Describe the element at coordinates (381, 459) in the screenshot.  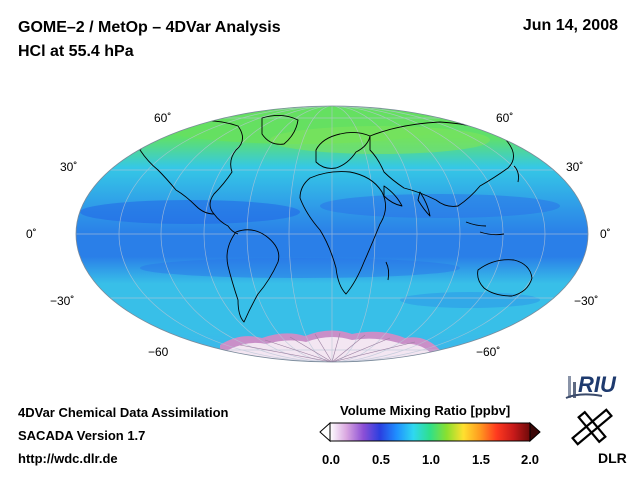
I see `colorbar-tick: 0.5` at that location.